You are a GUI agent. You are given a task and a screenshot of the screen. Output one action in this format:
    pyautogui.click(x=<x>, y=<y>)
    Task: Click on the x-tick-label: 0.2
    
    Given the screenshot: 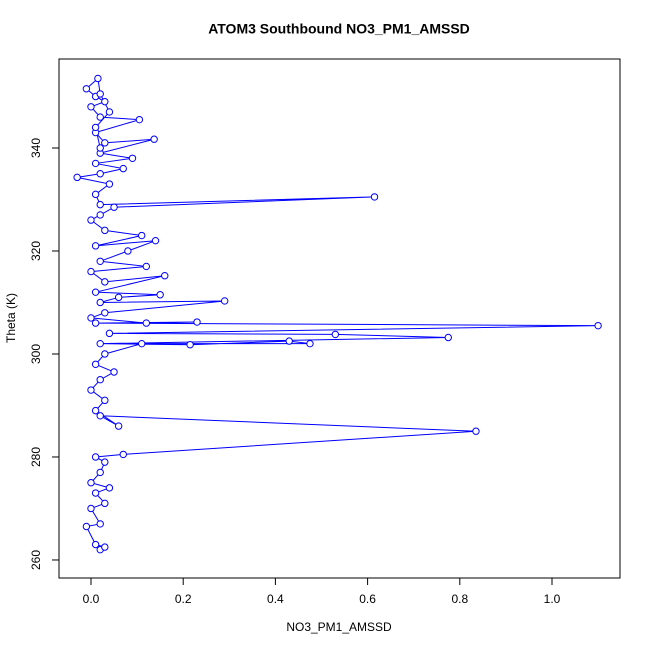 What is the action you would take?
    pyautogui.click(x=183, y=599)
    